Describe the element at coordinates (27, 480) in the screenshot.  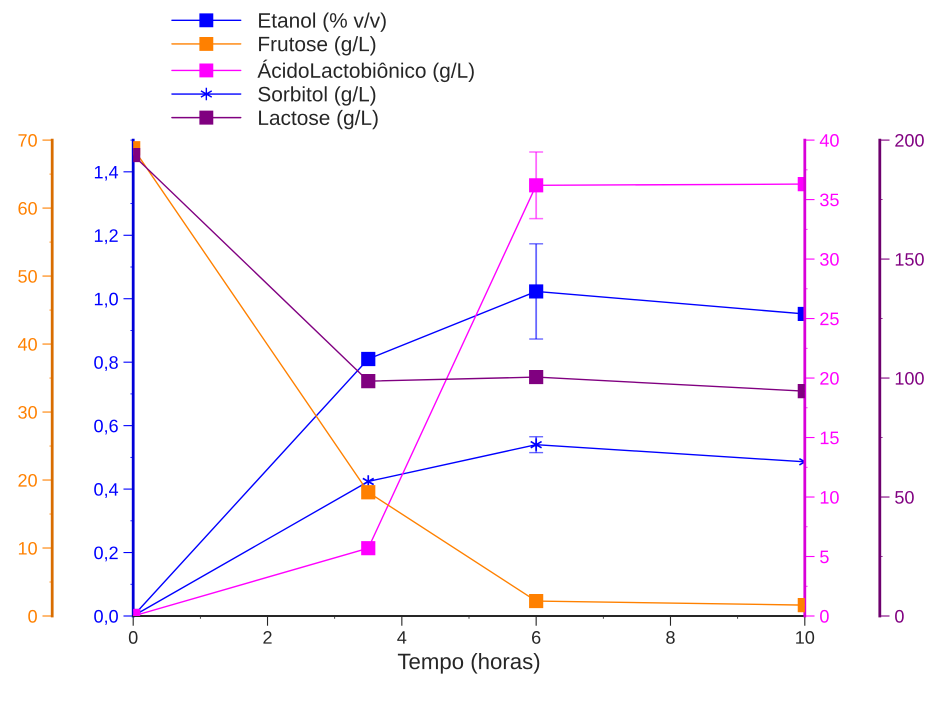
I see `y3-tick-label: 20` at that location.